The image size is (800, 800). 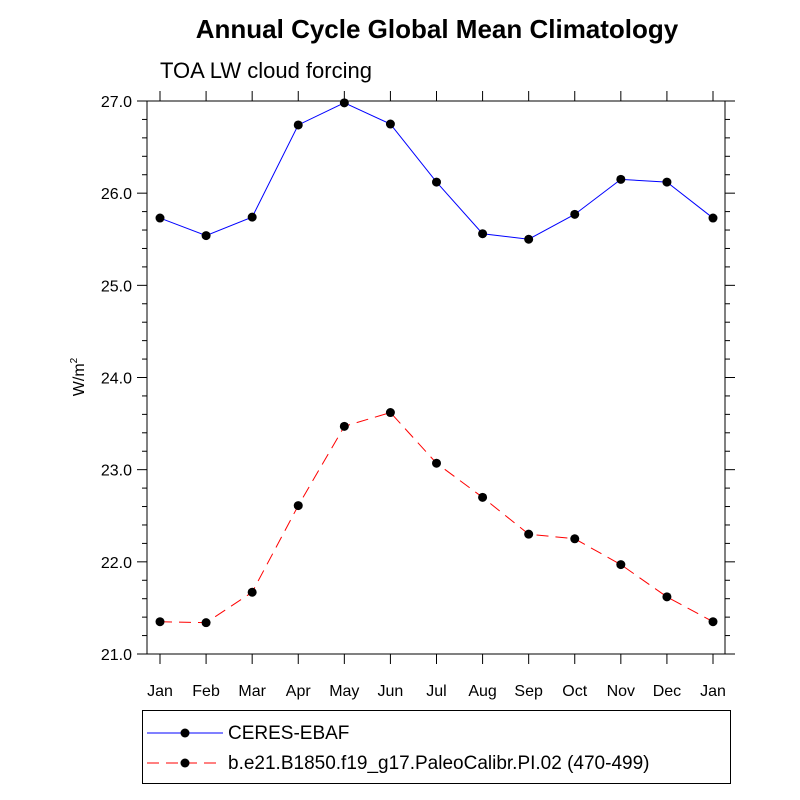 I want to click on y-tick-label: 22.0, so click(x=116, y=563).